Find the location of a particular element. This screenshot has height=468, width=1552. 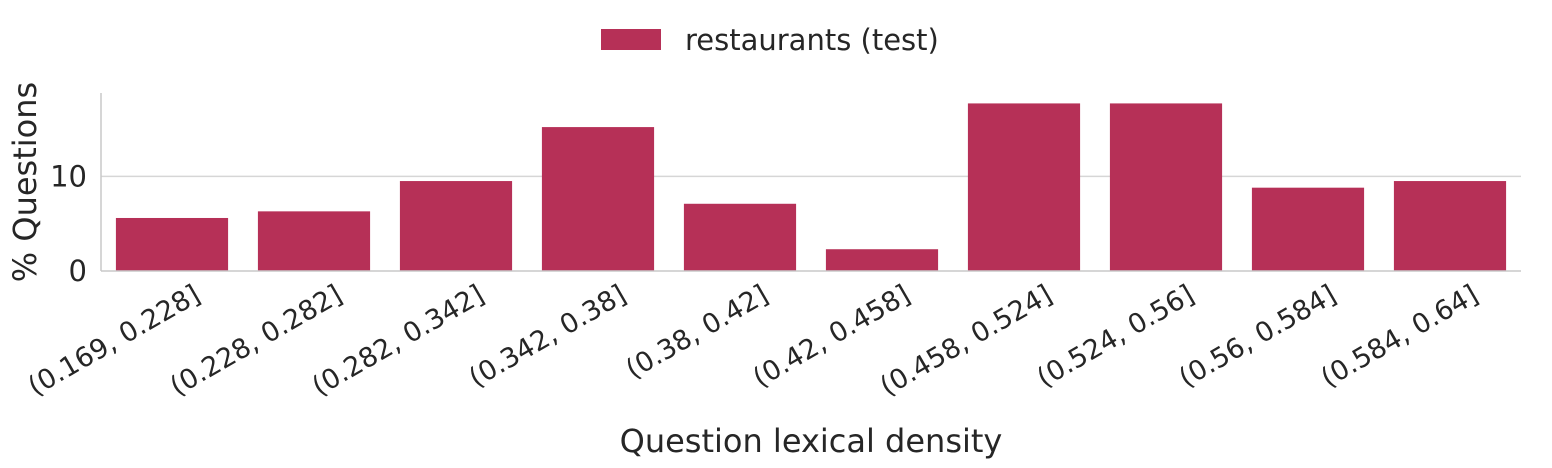

y-axis-label: % Questions is located at coordinates (25, 182).